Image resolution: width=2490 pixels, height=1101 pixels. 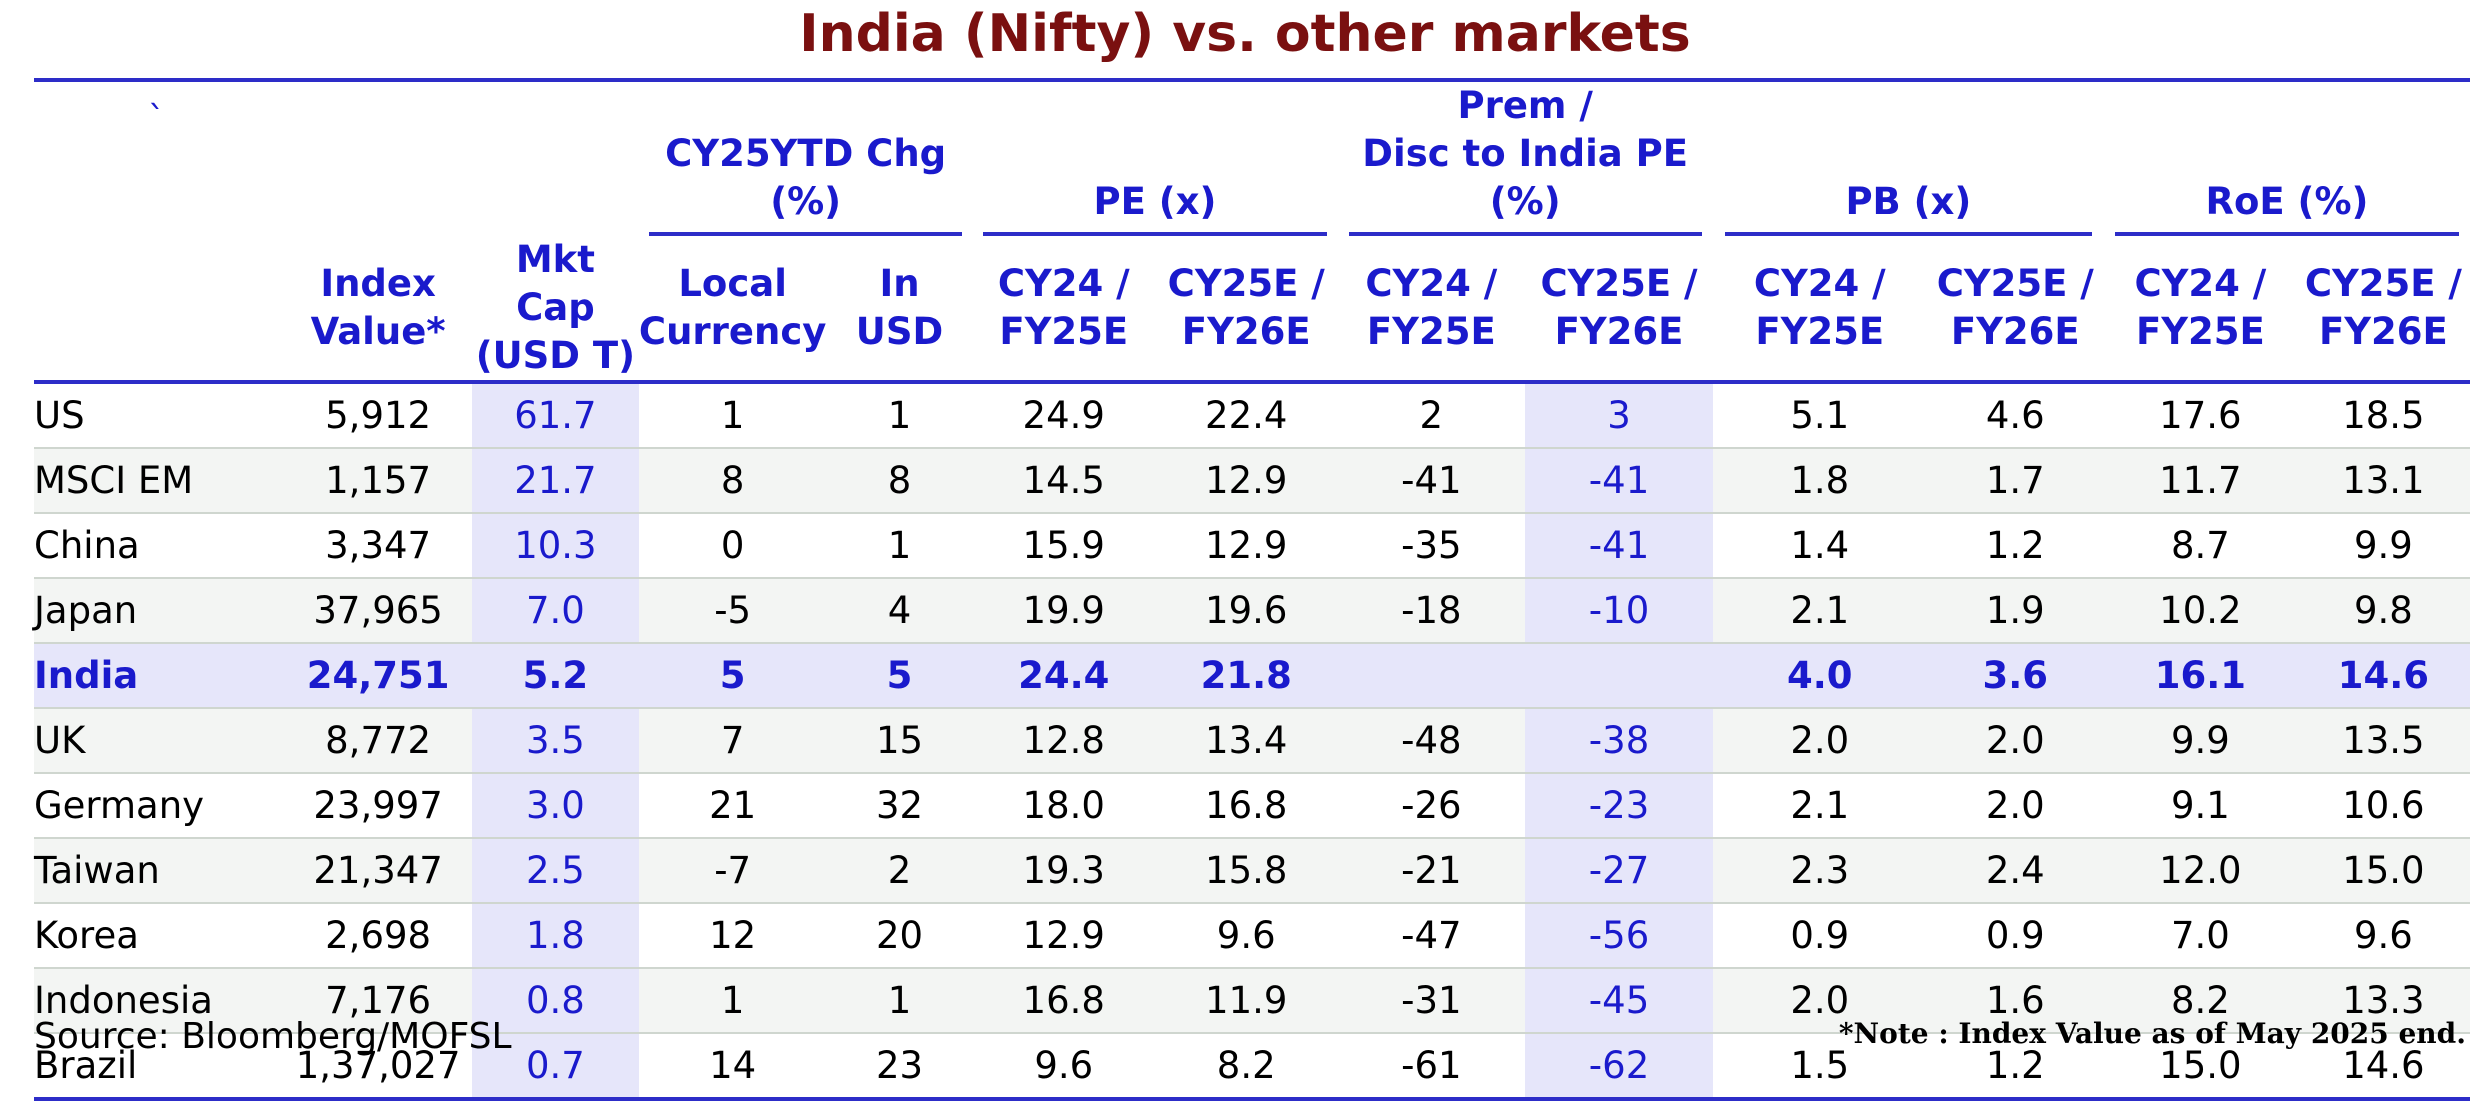 I want to click on header-mark: `, so click(x=156, y=119).